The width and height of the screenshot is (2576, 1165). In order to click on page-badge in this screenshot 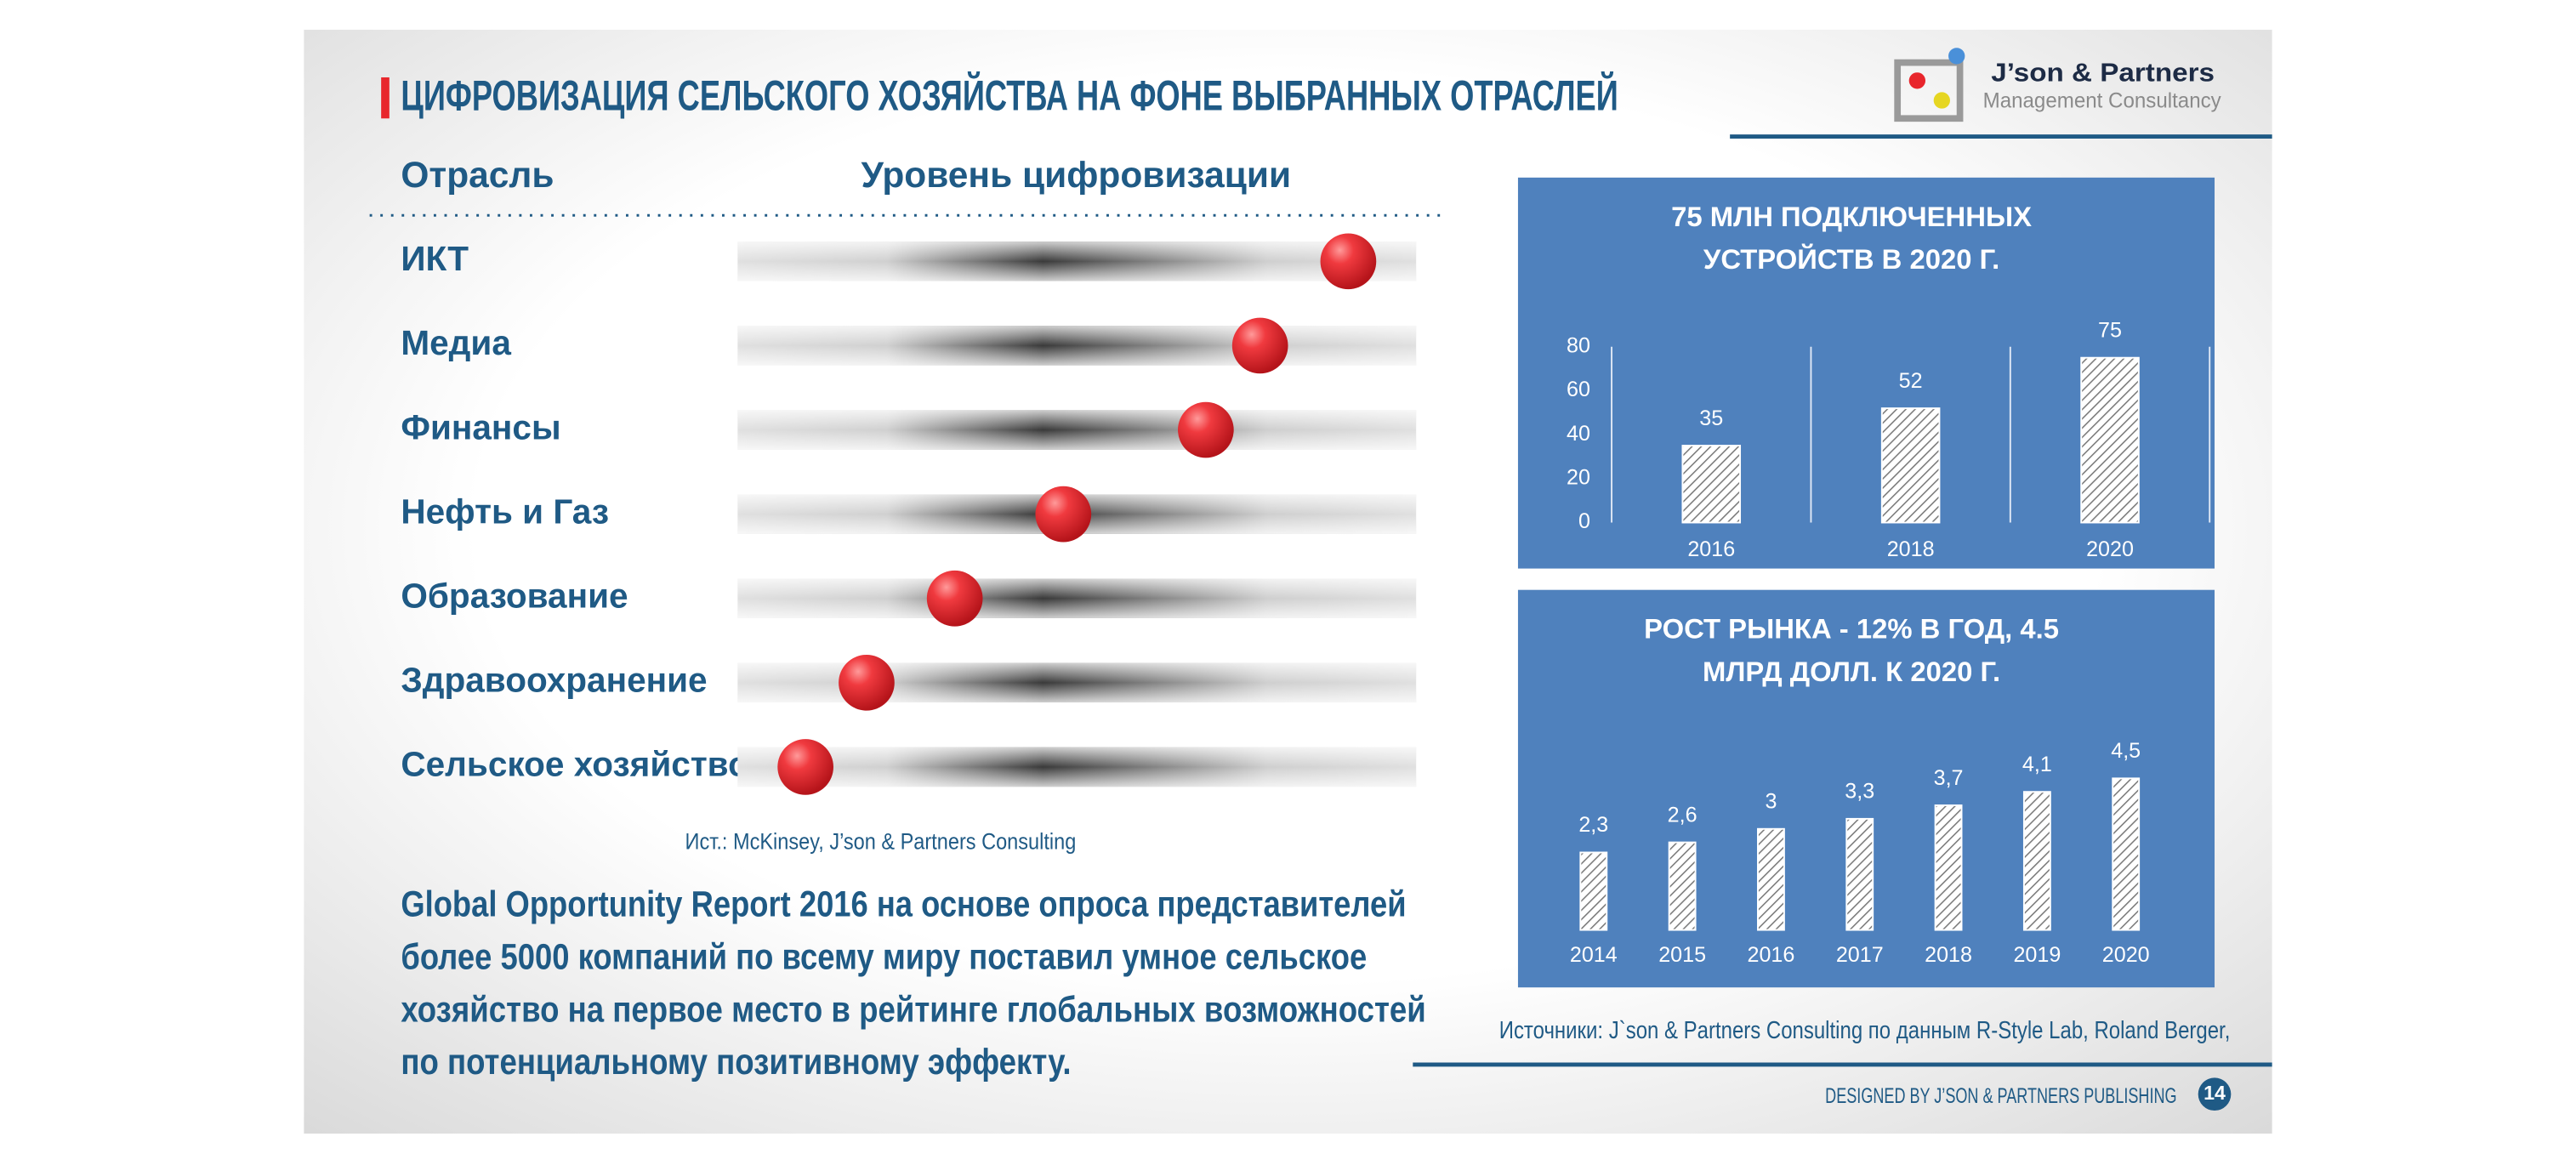, I will do `click(2215, 1094)`.